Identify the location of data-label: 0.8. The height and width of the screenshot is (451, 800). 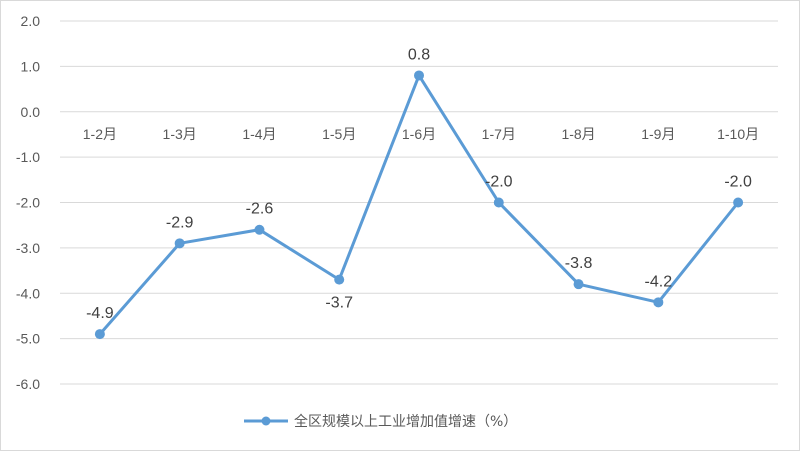
(419, 54).